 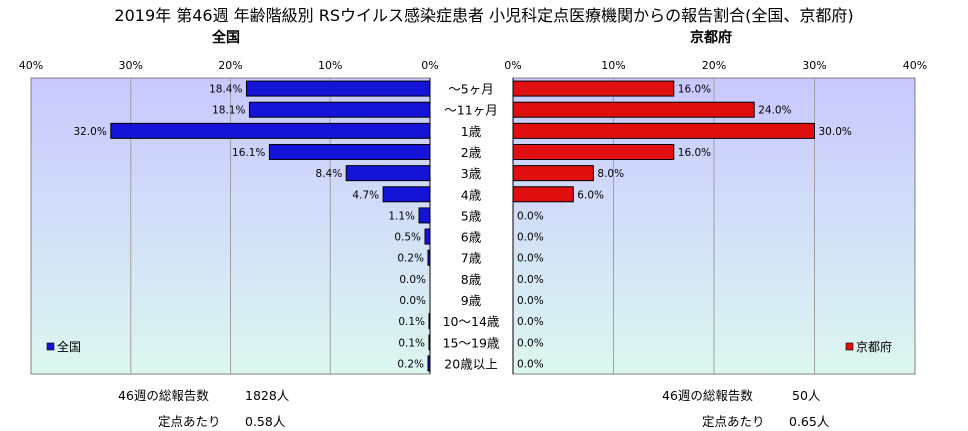 What do you see at coordinates (814, 65) in the screenshot?
I see `kyoto-tick-label: 30%` at bounding box center [814, 65].